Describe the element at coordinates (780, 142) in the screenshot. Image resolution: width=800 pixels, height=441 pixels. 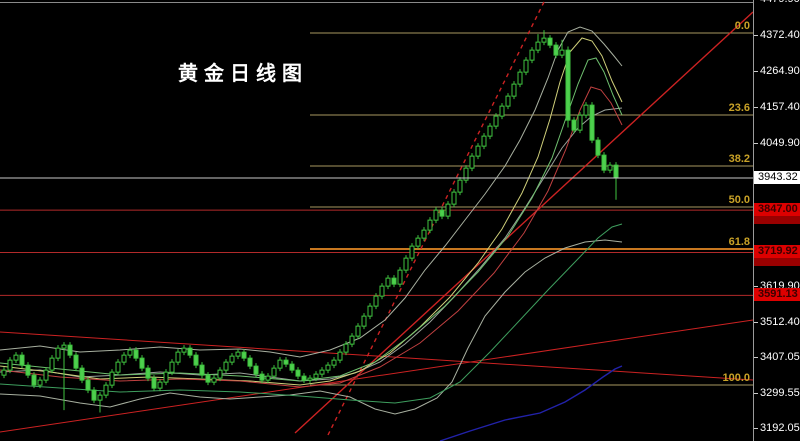
I see `axis-label-4049.90: 4049.90` at that location.